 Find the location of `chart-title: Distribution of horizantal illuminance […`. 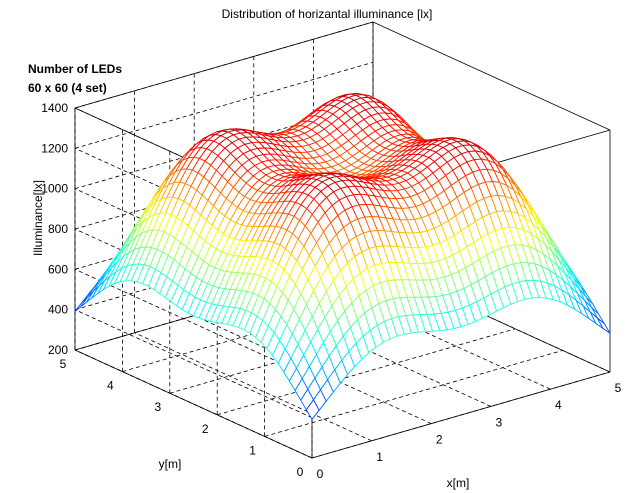

chart-title: Distribution of horizantal illuminance [… is located at coordinates (327, 14).